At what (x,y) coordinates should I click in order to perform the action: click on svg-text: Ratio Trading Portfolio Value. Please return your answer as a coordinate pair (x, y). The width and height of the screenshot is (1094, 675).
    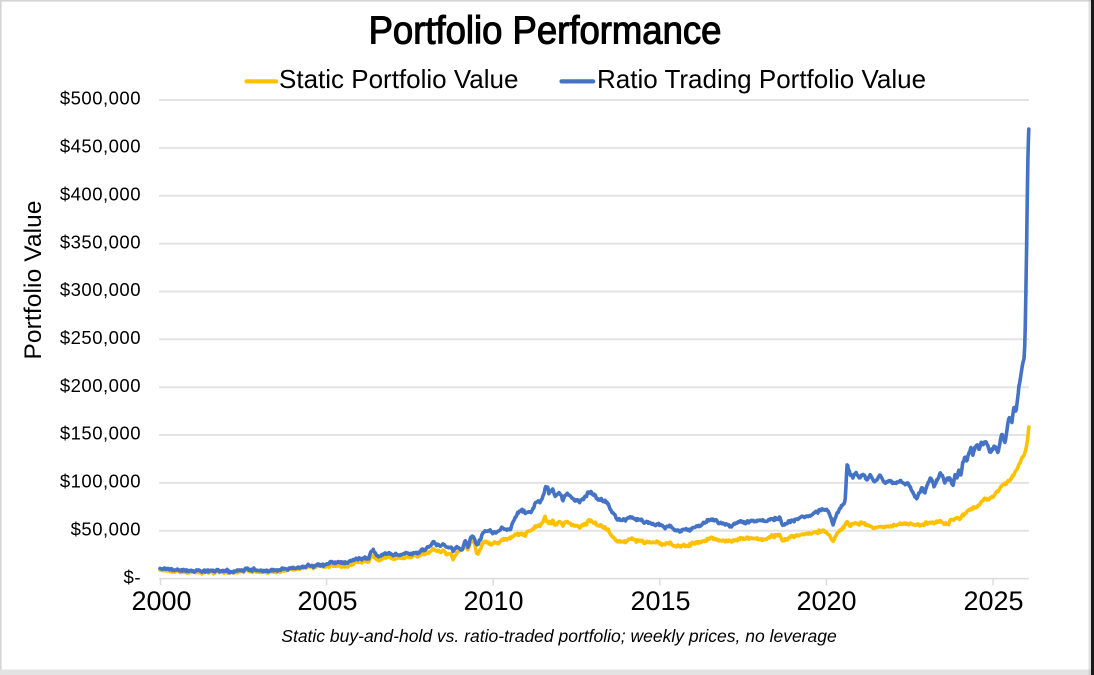
    Looking at the image, I should click on (761, 79).